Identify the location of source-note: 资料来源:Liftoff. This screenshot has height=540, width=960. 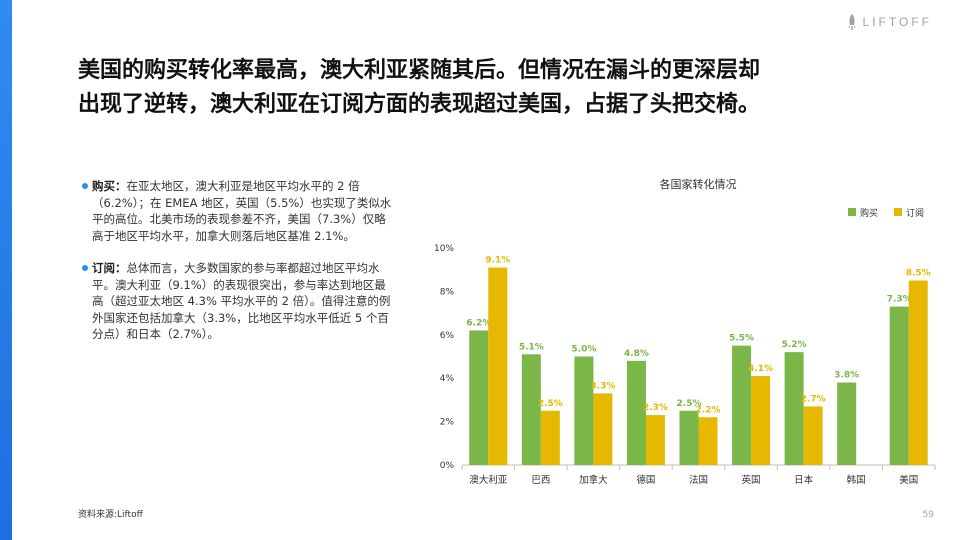
(110, 515).